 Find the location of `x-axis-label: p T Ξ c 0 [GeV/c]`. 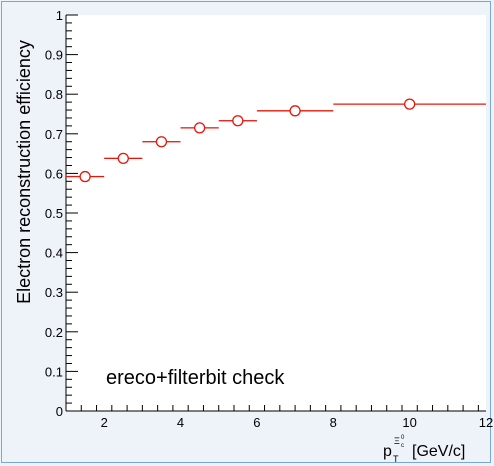

x-axis-label: p T Ξ c 0 [GeV/c] is located at coordinates (424, 449).